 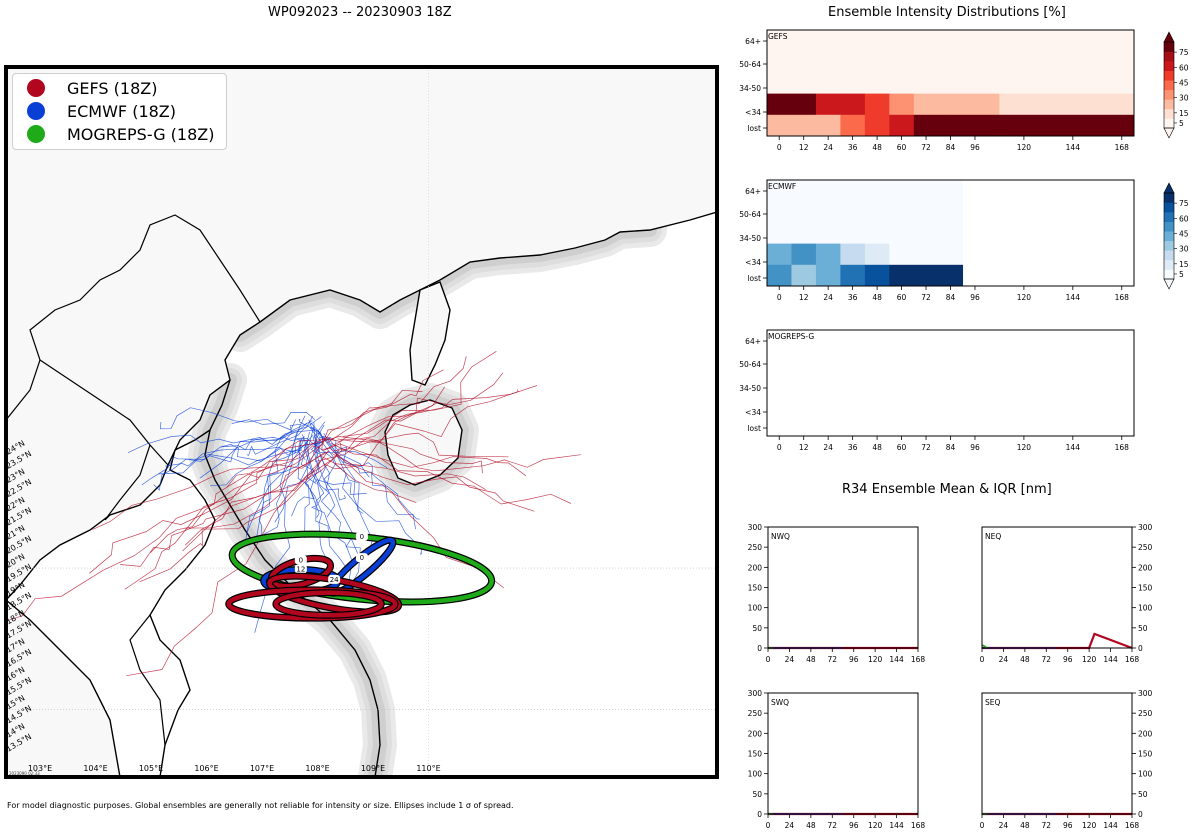 What do you see at coordinates (1184, 249) in the screenshot?
I see `colorbar-tick-label: 30` at bounding box center [1184, 249].